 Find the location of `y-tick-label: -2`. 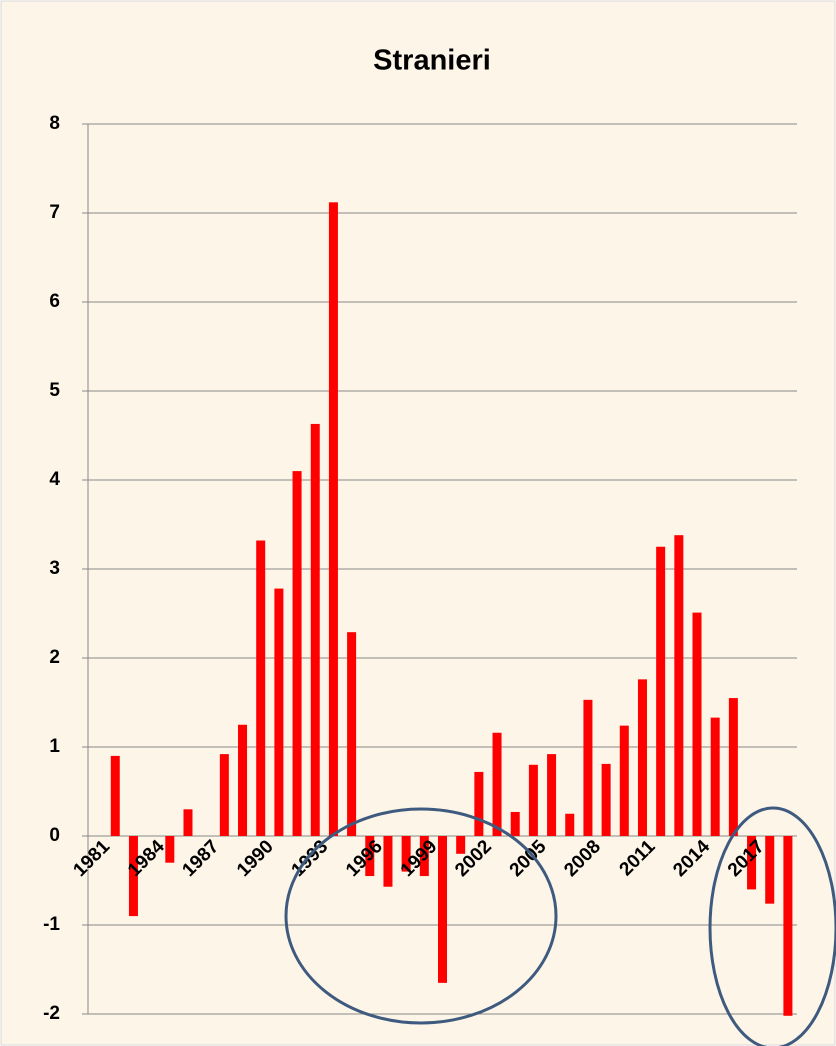

y-tick-label: -2 is located at coordinates (51, 1013).